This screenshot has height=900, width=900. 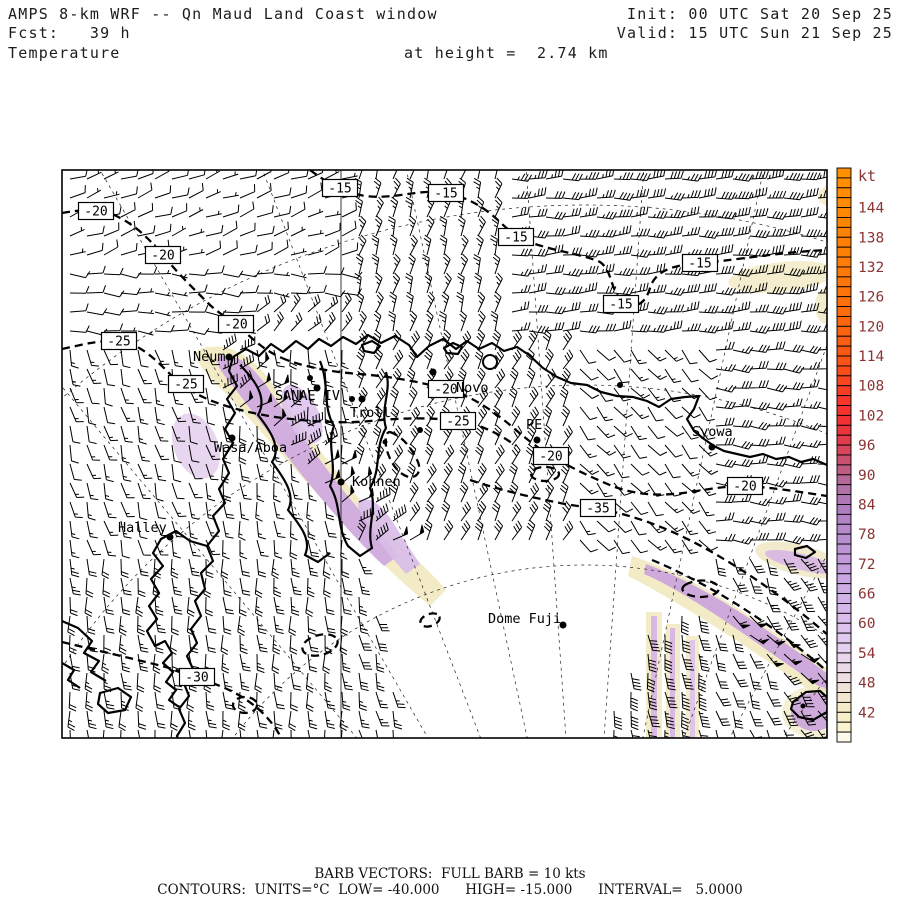 I want to click on colorbar-tick-label: 60, so click(x=866, y=624).